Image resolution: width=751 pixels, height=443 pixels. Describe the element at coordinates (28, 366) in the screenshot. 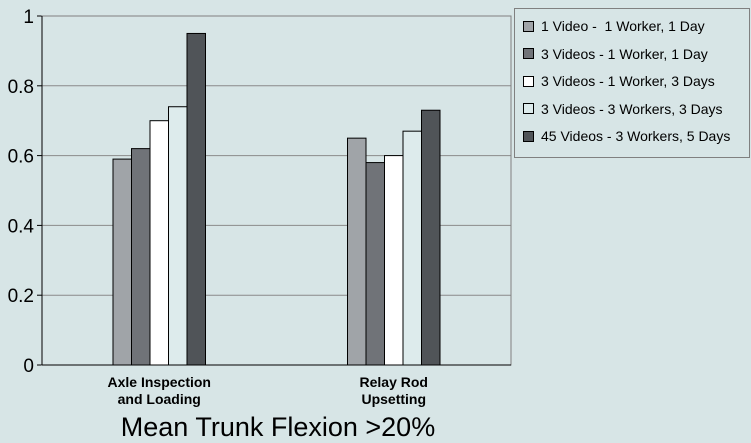

I see `y-tick-label: 0` at that location.